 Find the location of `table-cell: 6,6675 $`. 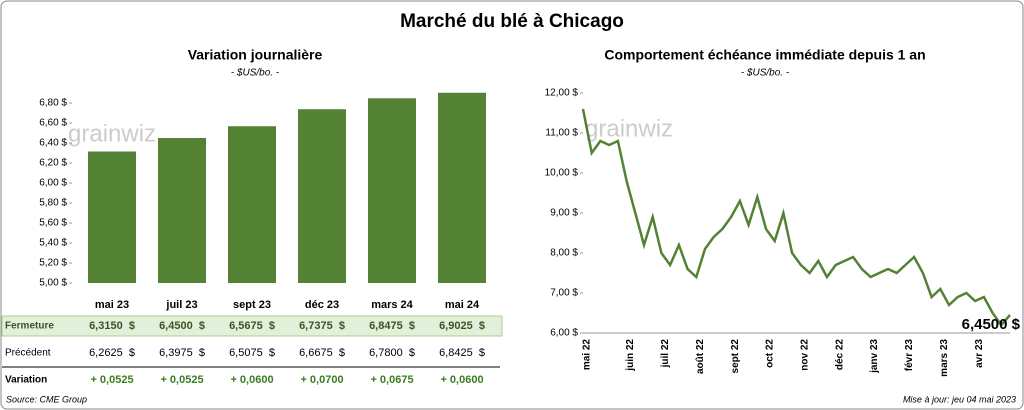

table-cell: 6,6675 $ is located at coordinates (322, 353).